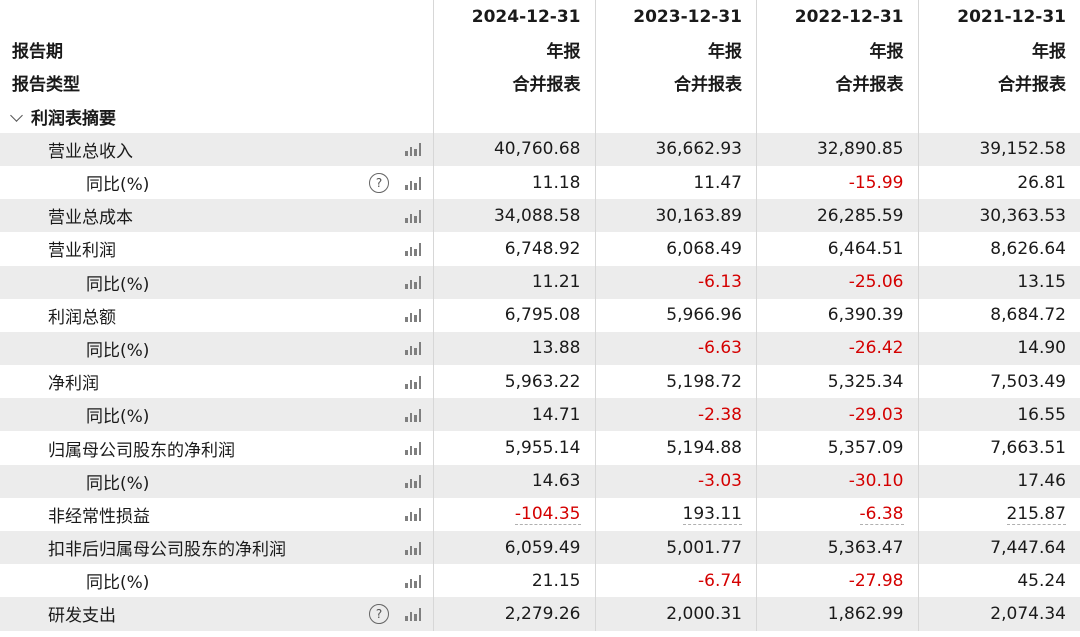  What do you see at coordinates (1011, 16) in the screenshot?
I see `header-date: 2021-12-31` at bounding box center [1011, 16].